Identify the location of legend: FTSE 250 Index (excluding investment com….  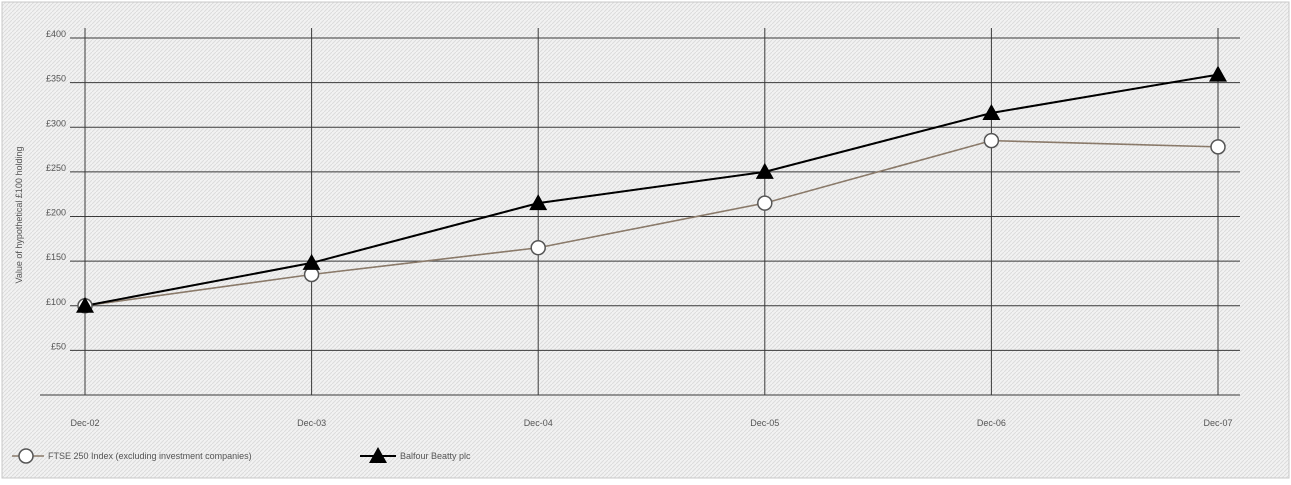
(241, 455).